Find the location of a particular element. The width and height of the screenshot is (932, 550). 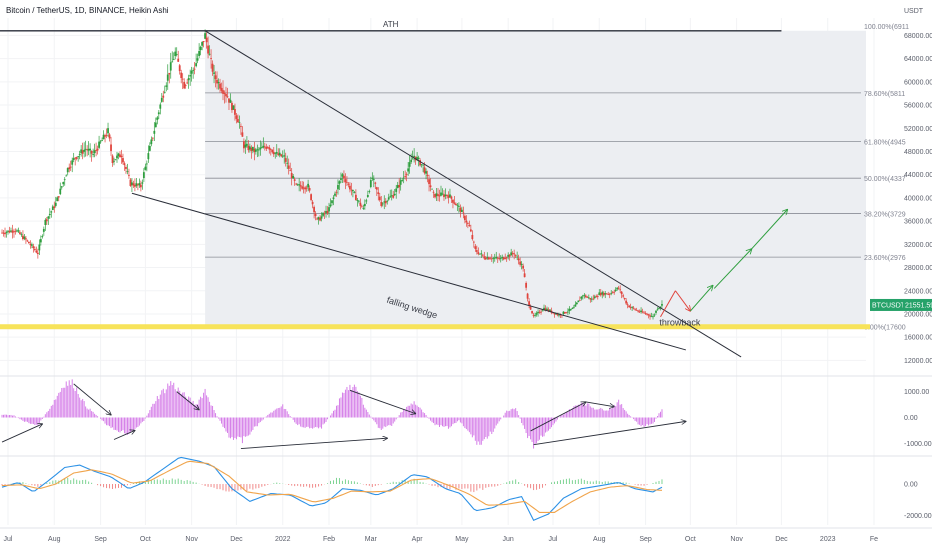

price-tick-label: 36000.00 is located at coordinates (918, 222).